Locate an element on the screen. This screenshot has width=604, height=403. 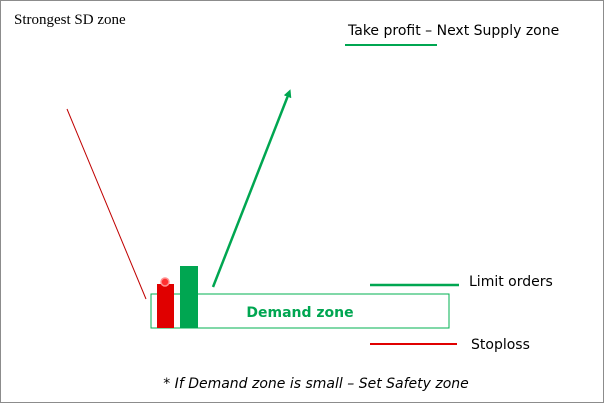
price-decline-line is located at coordinates (106, 204).